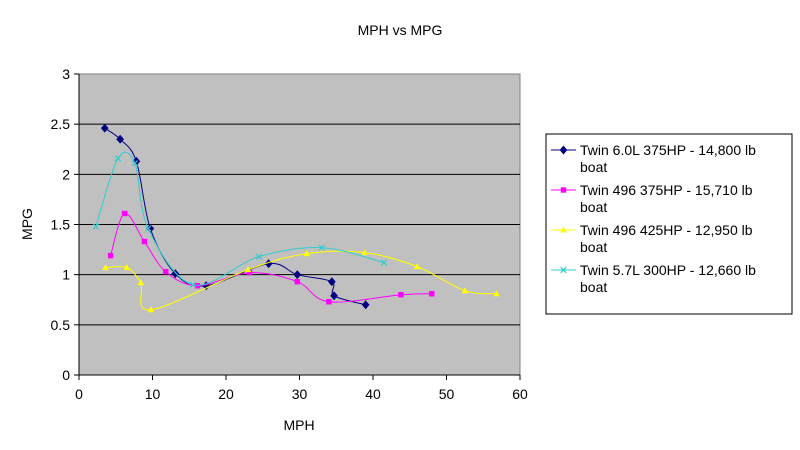  I want to click on y-axis-label: MPG, so click(27, 224).